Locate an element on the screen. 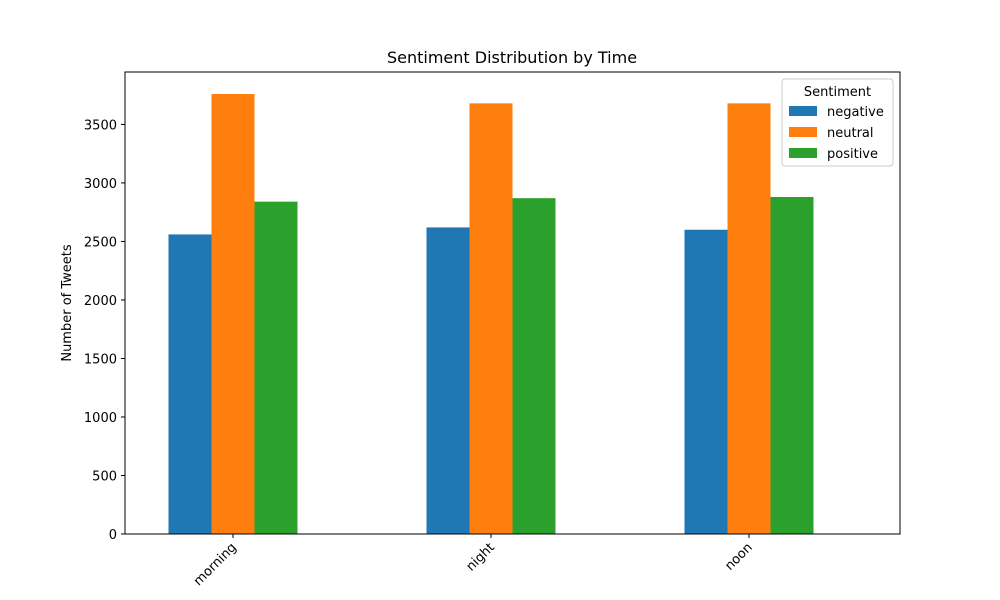 The width and height of the screenshot is (1000, 600). y-axis-label: Number of Tweets is located at coordinates (67, 303).